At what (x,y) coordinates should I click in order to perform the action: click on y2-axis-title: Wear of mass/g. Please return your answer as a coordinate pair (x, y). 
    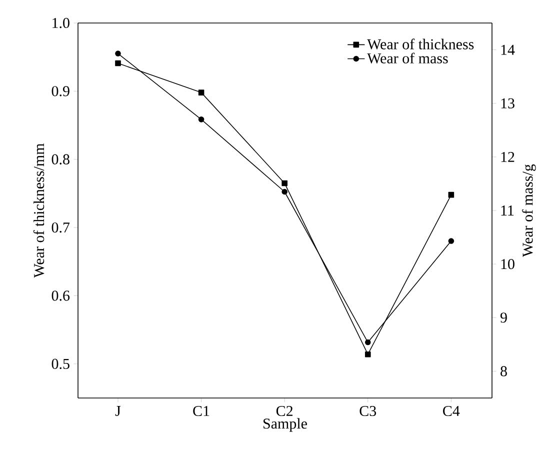
    Looking at the image, I should click on (529, 210).